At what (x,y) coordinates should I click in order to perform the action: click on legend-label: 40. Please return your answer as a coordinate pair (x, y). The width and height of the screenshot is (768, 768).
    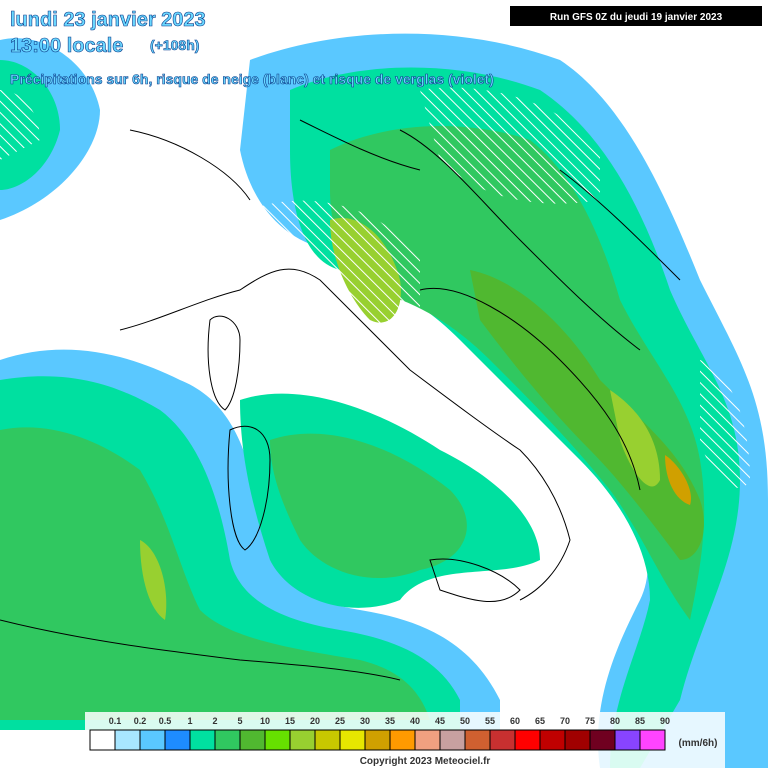
    Looking at the image, I should click on (415, 721).